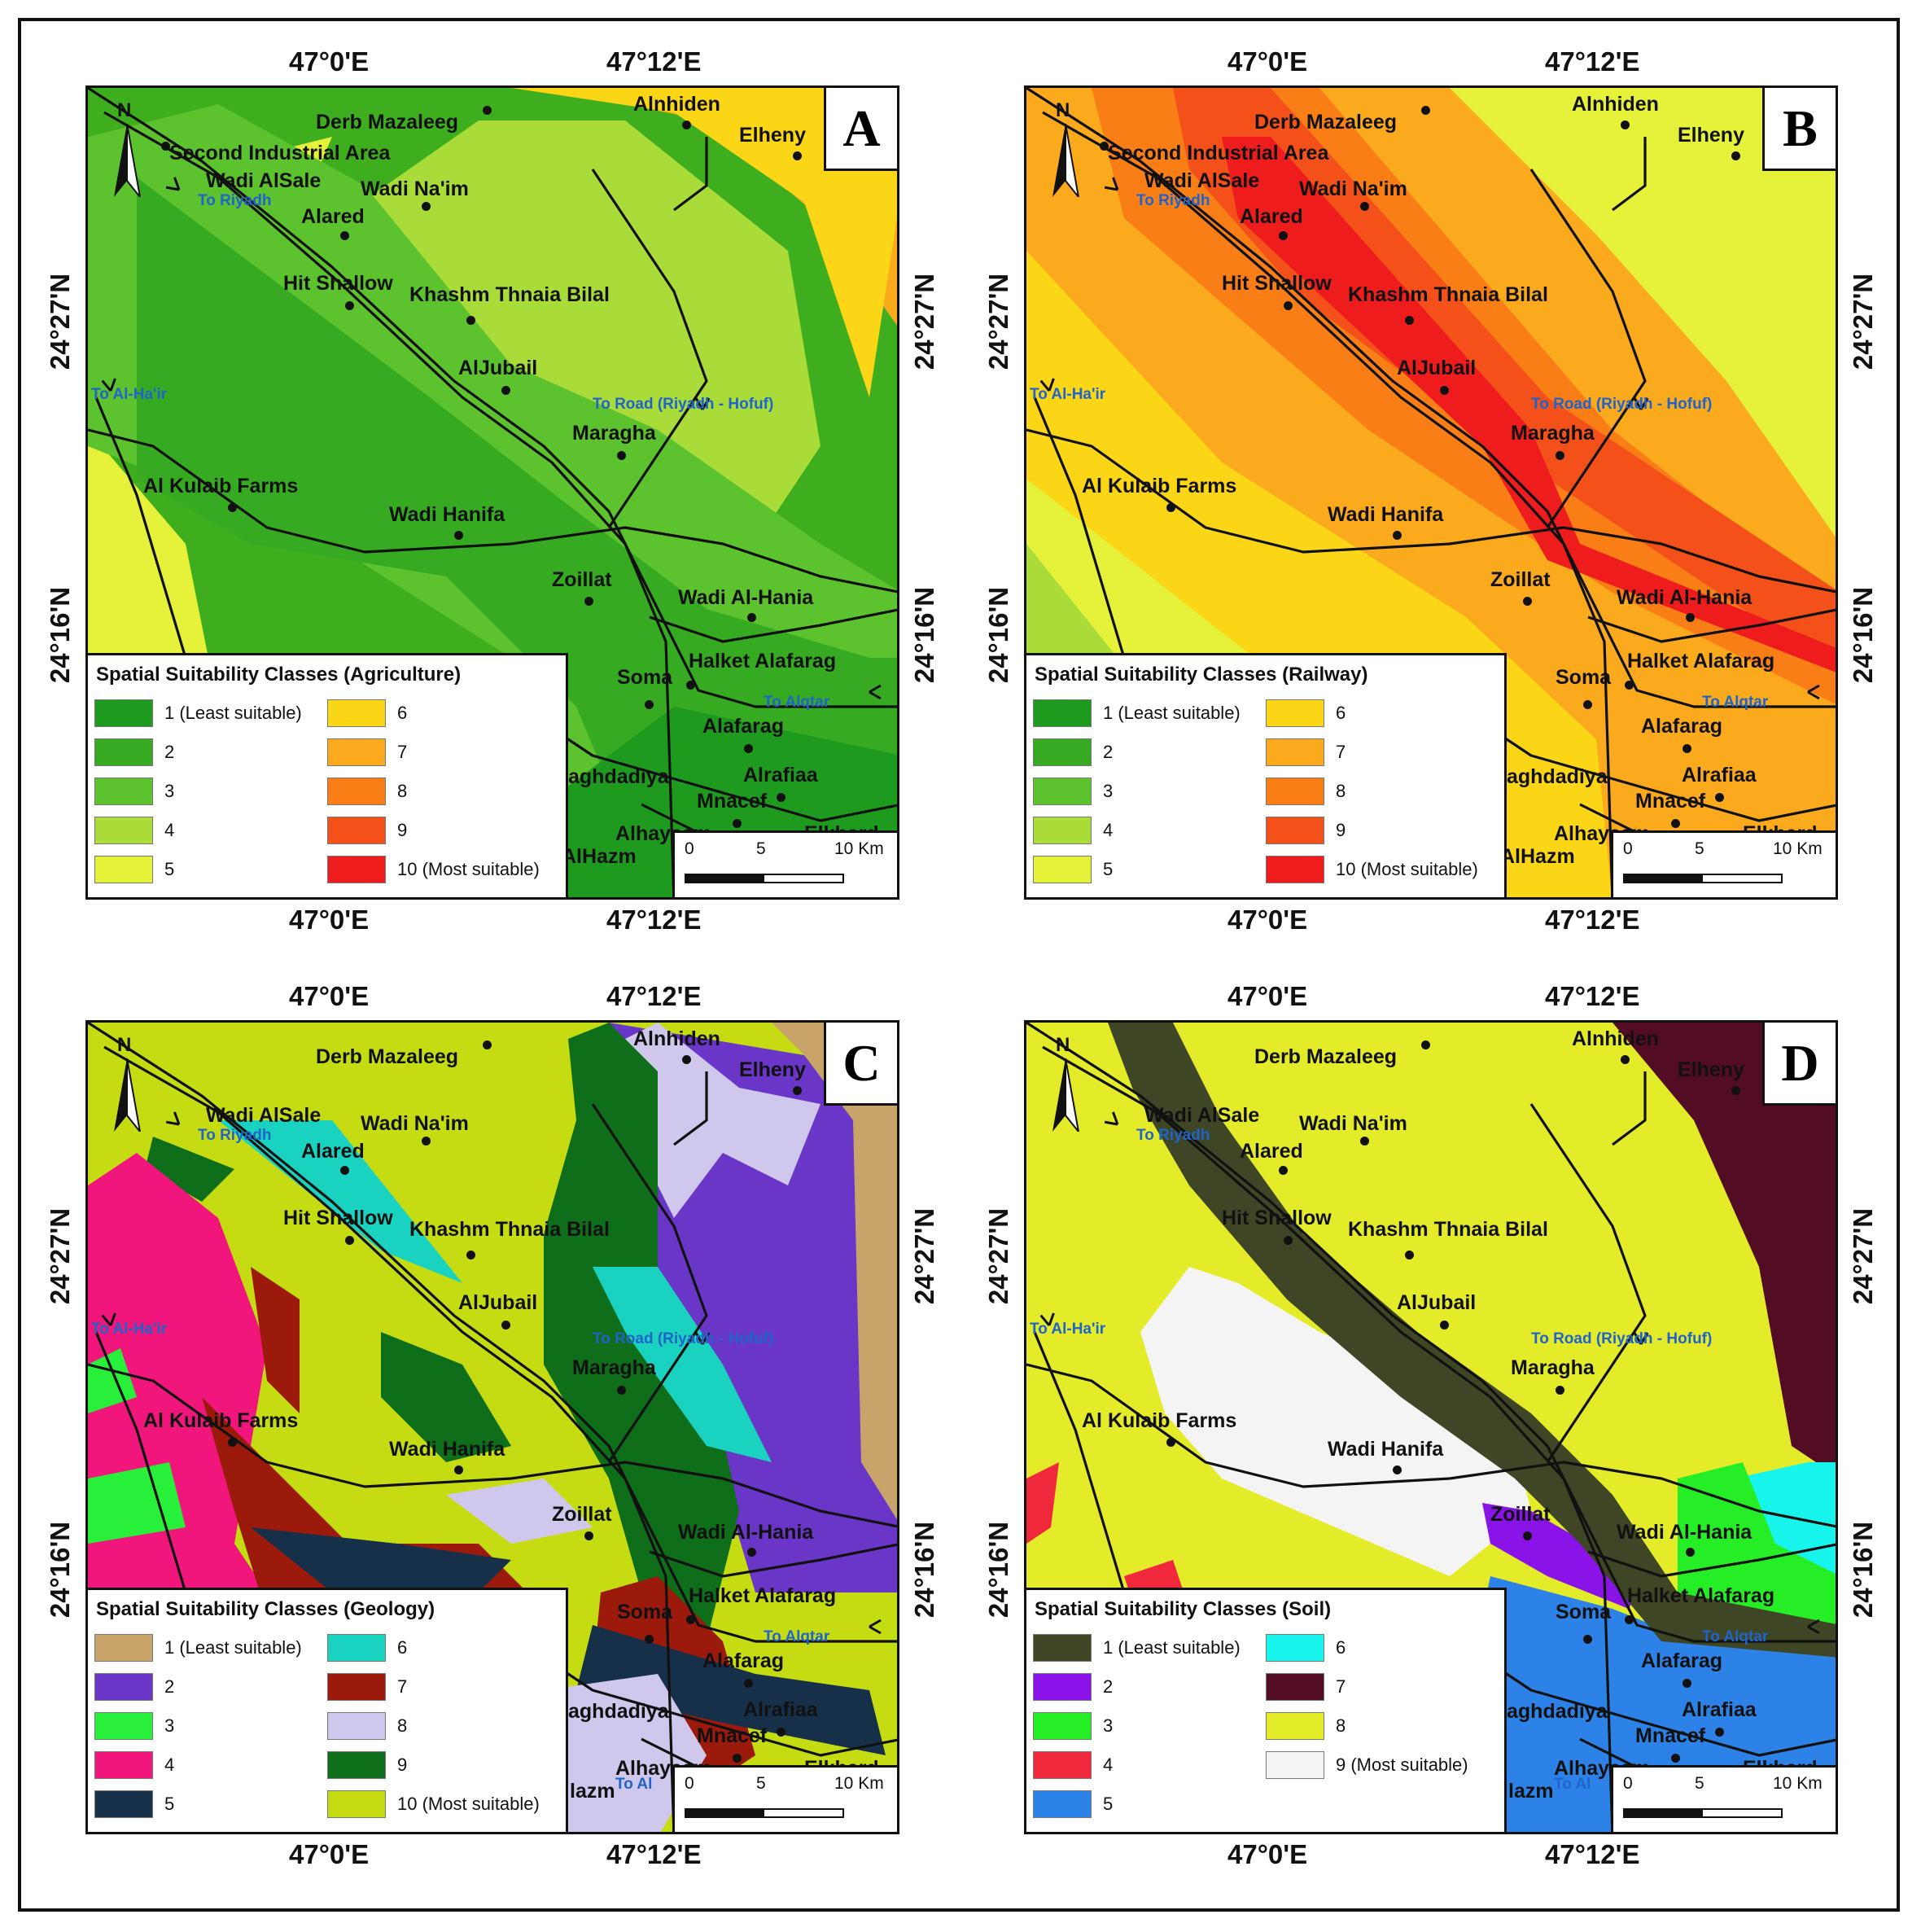 This screenshot has height=1932, width=1921. Describe the element at coordinates (592, 1792) in the screenshot. I see `place-label-alhazm: lazm` at that location.